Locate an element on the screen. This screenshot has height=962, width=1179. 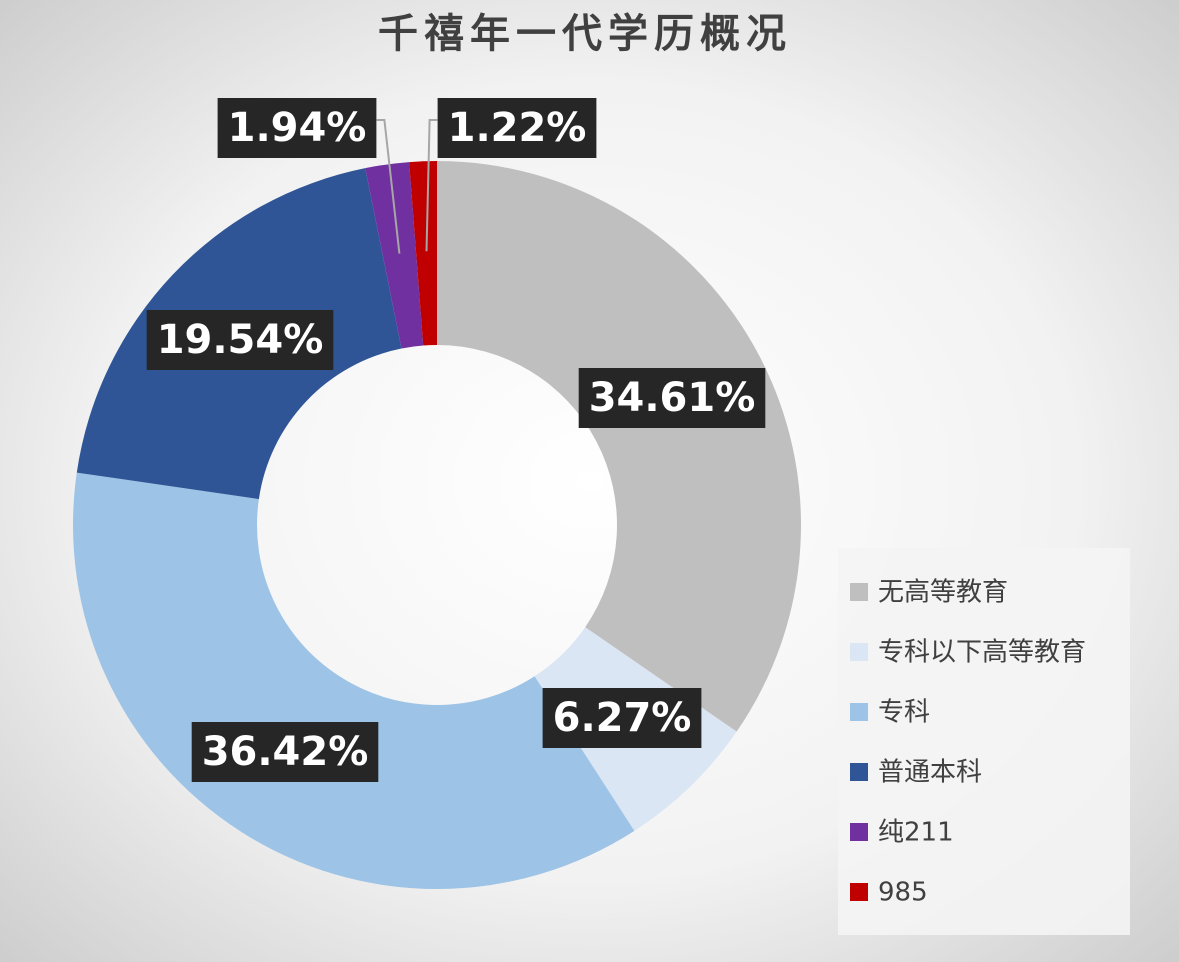
legend-label: 专科以下高等教育 is located at coordinates (982, 653).